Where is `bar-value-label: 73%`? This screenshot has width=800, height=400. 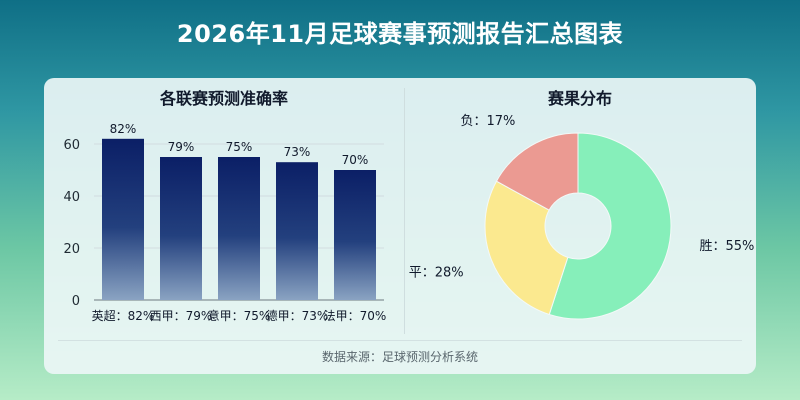
bar-value-label: 73% is located at coordinates (297, 152).